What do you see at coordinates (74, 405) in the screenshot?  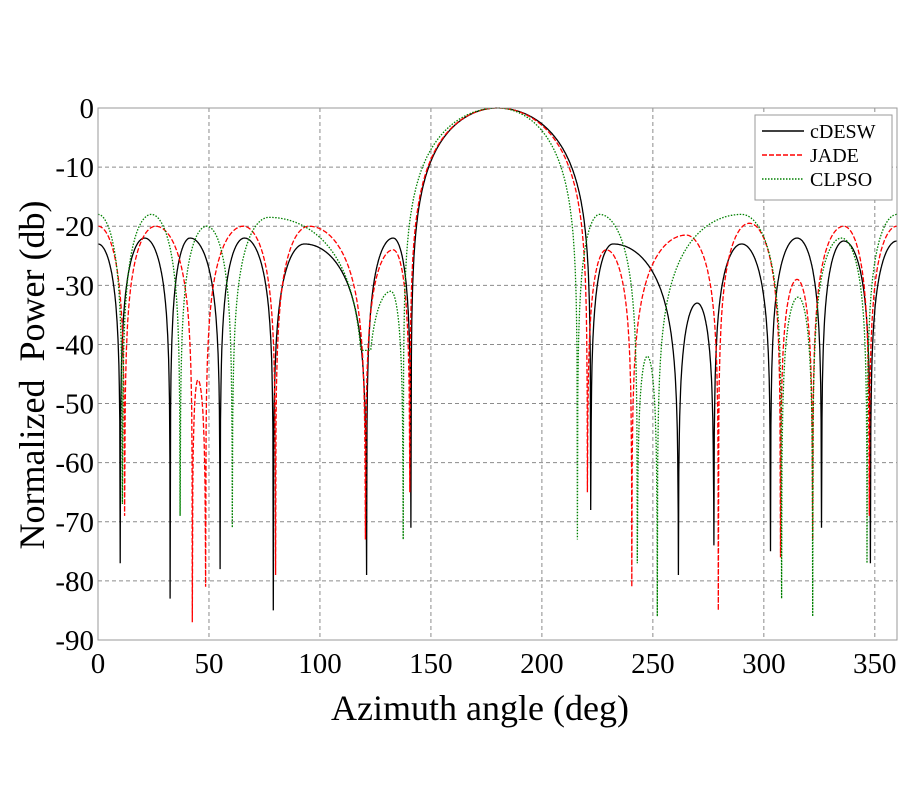 I see `y-tick-label: -50` at bounding box center [74, 405].